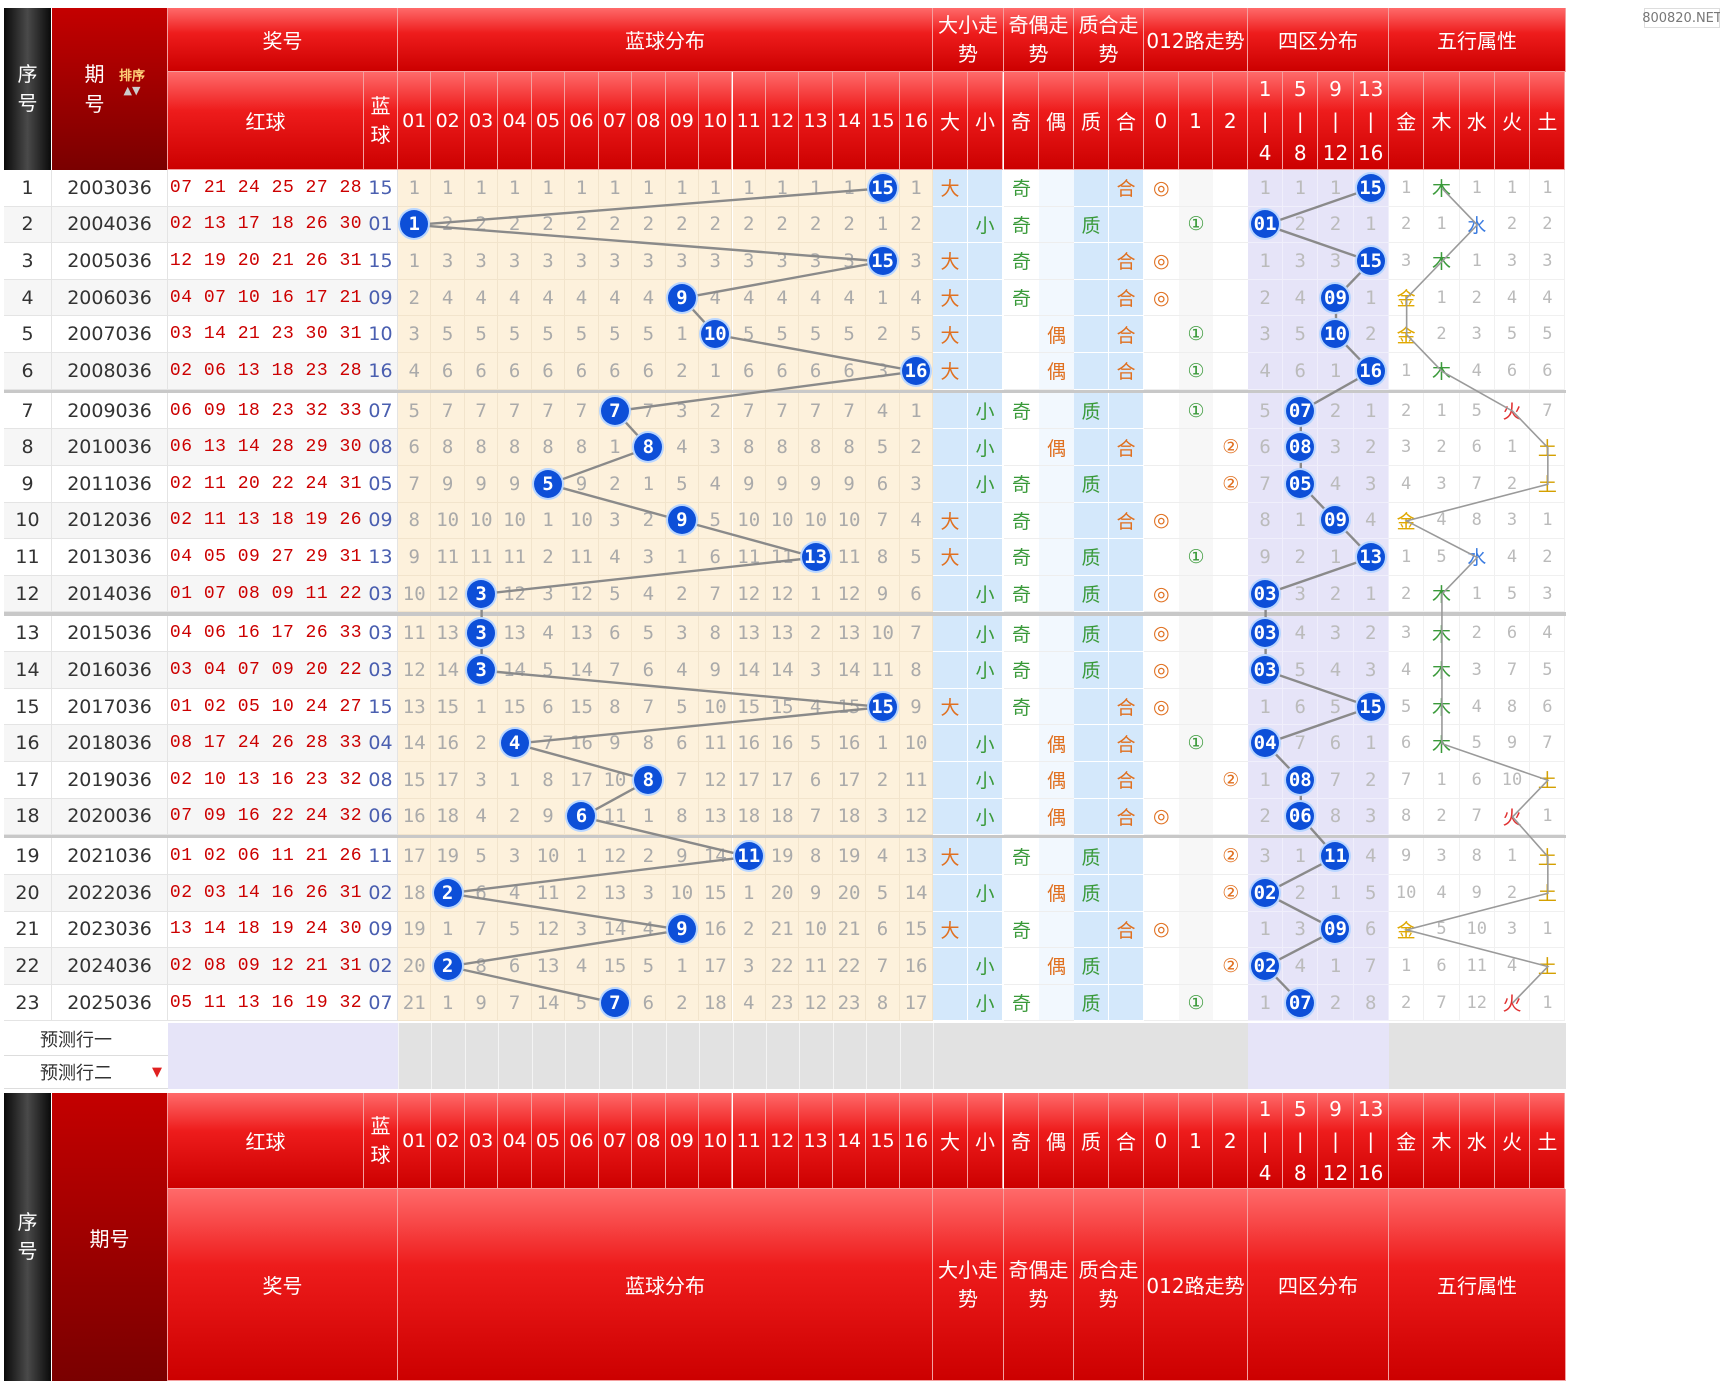 This screenshot has width=1720, height=1381. What do you see at coordinates (968, 40) in the screenshot?
I see `big-small-header: 大小走势` at bounding box center [968, 40].